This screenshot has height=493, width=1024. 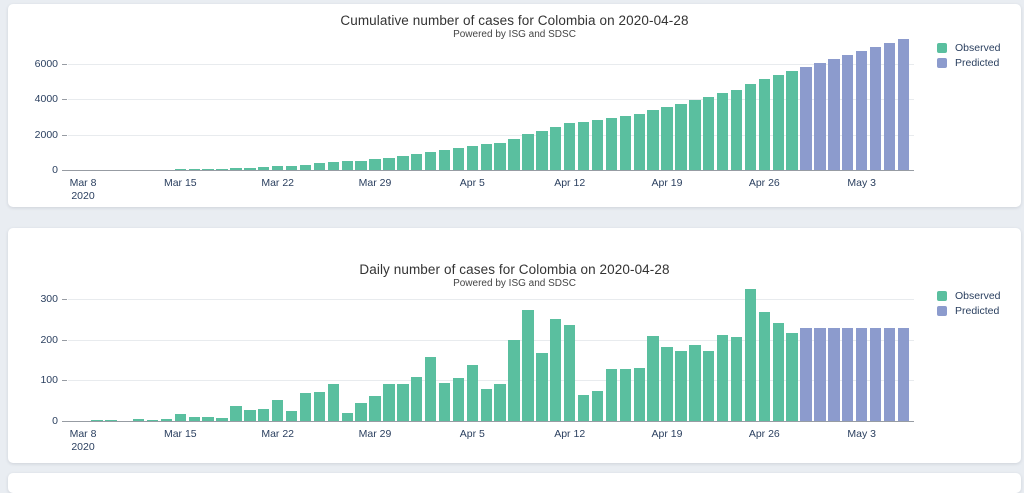 What do you see at coordinates (942, 296) in the screenshot?
I see `observed-swatch-icon` at bounding box center [942, 296].